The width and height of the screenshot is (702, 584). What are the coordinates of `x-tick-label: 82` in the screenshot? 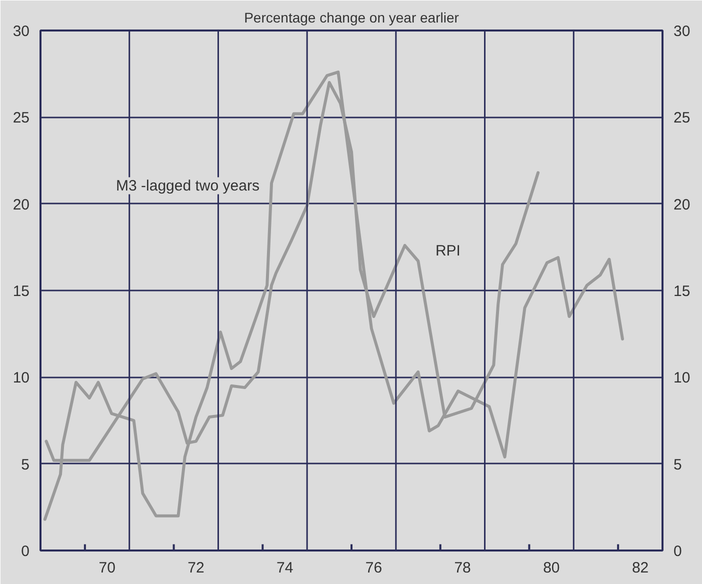 It's located at (640, 568).